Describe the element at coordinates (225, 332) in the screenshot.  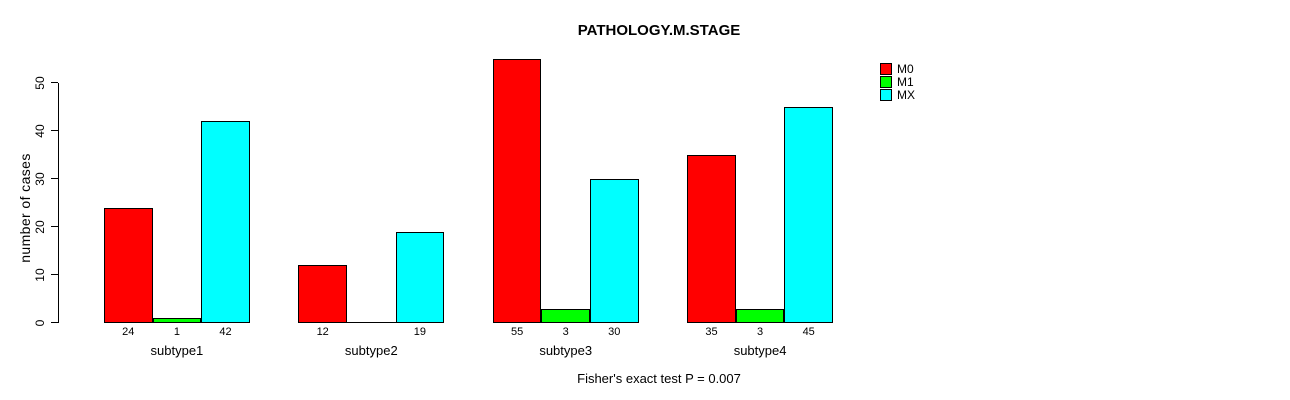
I see `bar-value-label: 42` at that location.